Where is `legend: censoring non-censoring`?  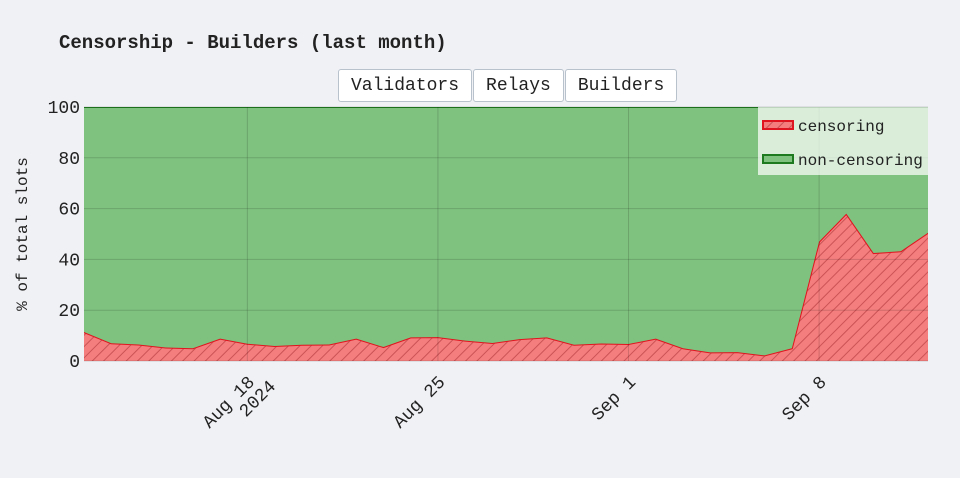 legend: censoring non-censoring is located at coordinates (843, 141).